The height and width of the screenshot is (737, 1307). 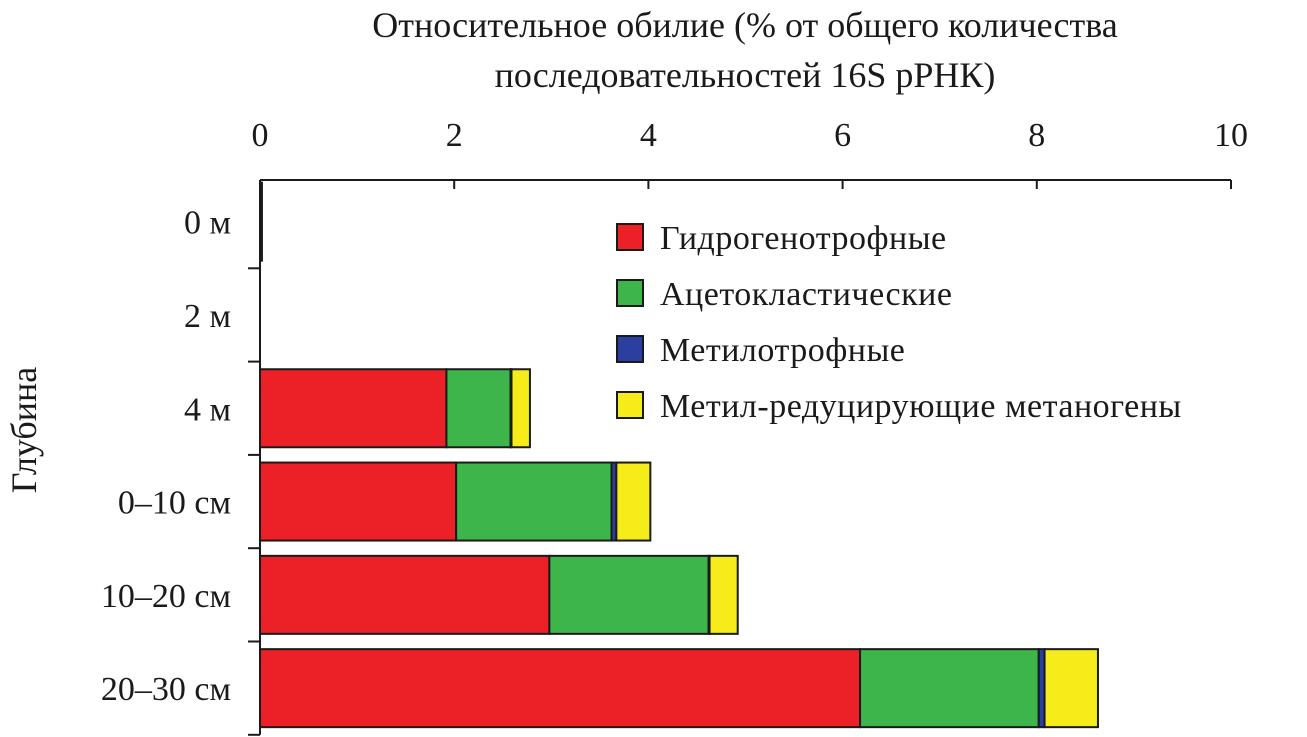 What do you see at coordinates (174, 503) in the screenshot?
I see `category-label: 0–10 см` at bounding box center [174, 503].